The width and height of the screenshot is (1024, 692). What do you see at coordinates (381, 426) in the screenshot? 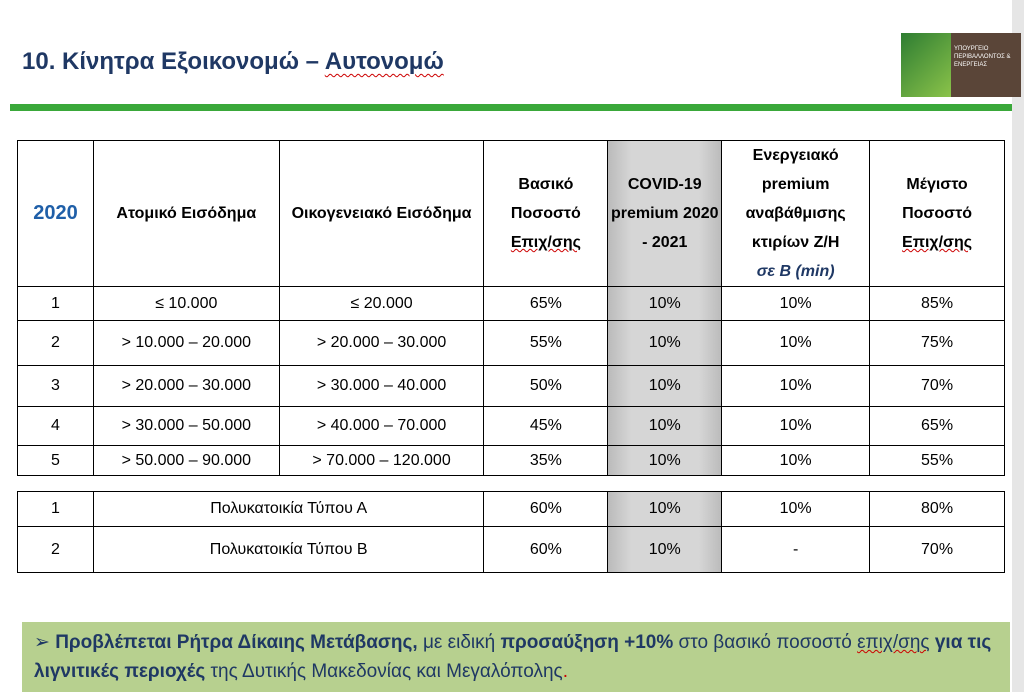
I see `table-cell: > 40.000 – 70.000` at bounding box center [381, 426].